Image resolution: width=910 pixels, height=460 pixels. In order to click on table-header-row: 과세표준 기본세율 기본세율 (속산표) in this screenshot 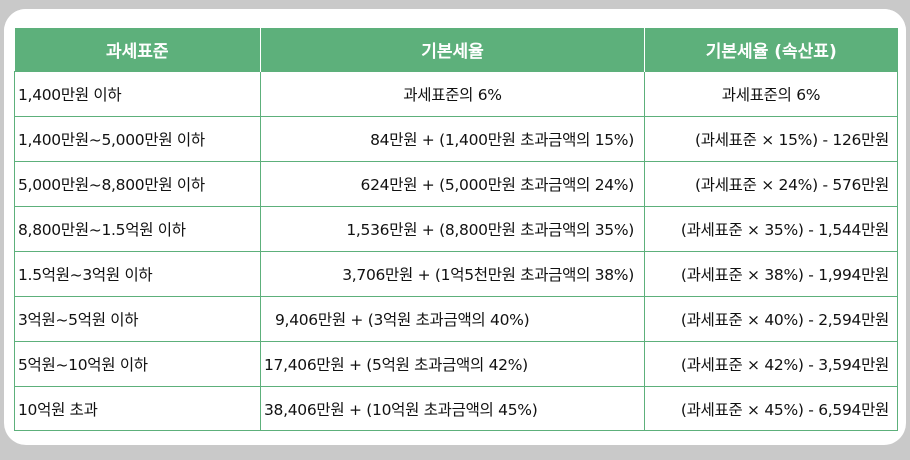, I will do `click(456, 50)`.